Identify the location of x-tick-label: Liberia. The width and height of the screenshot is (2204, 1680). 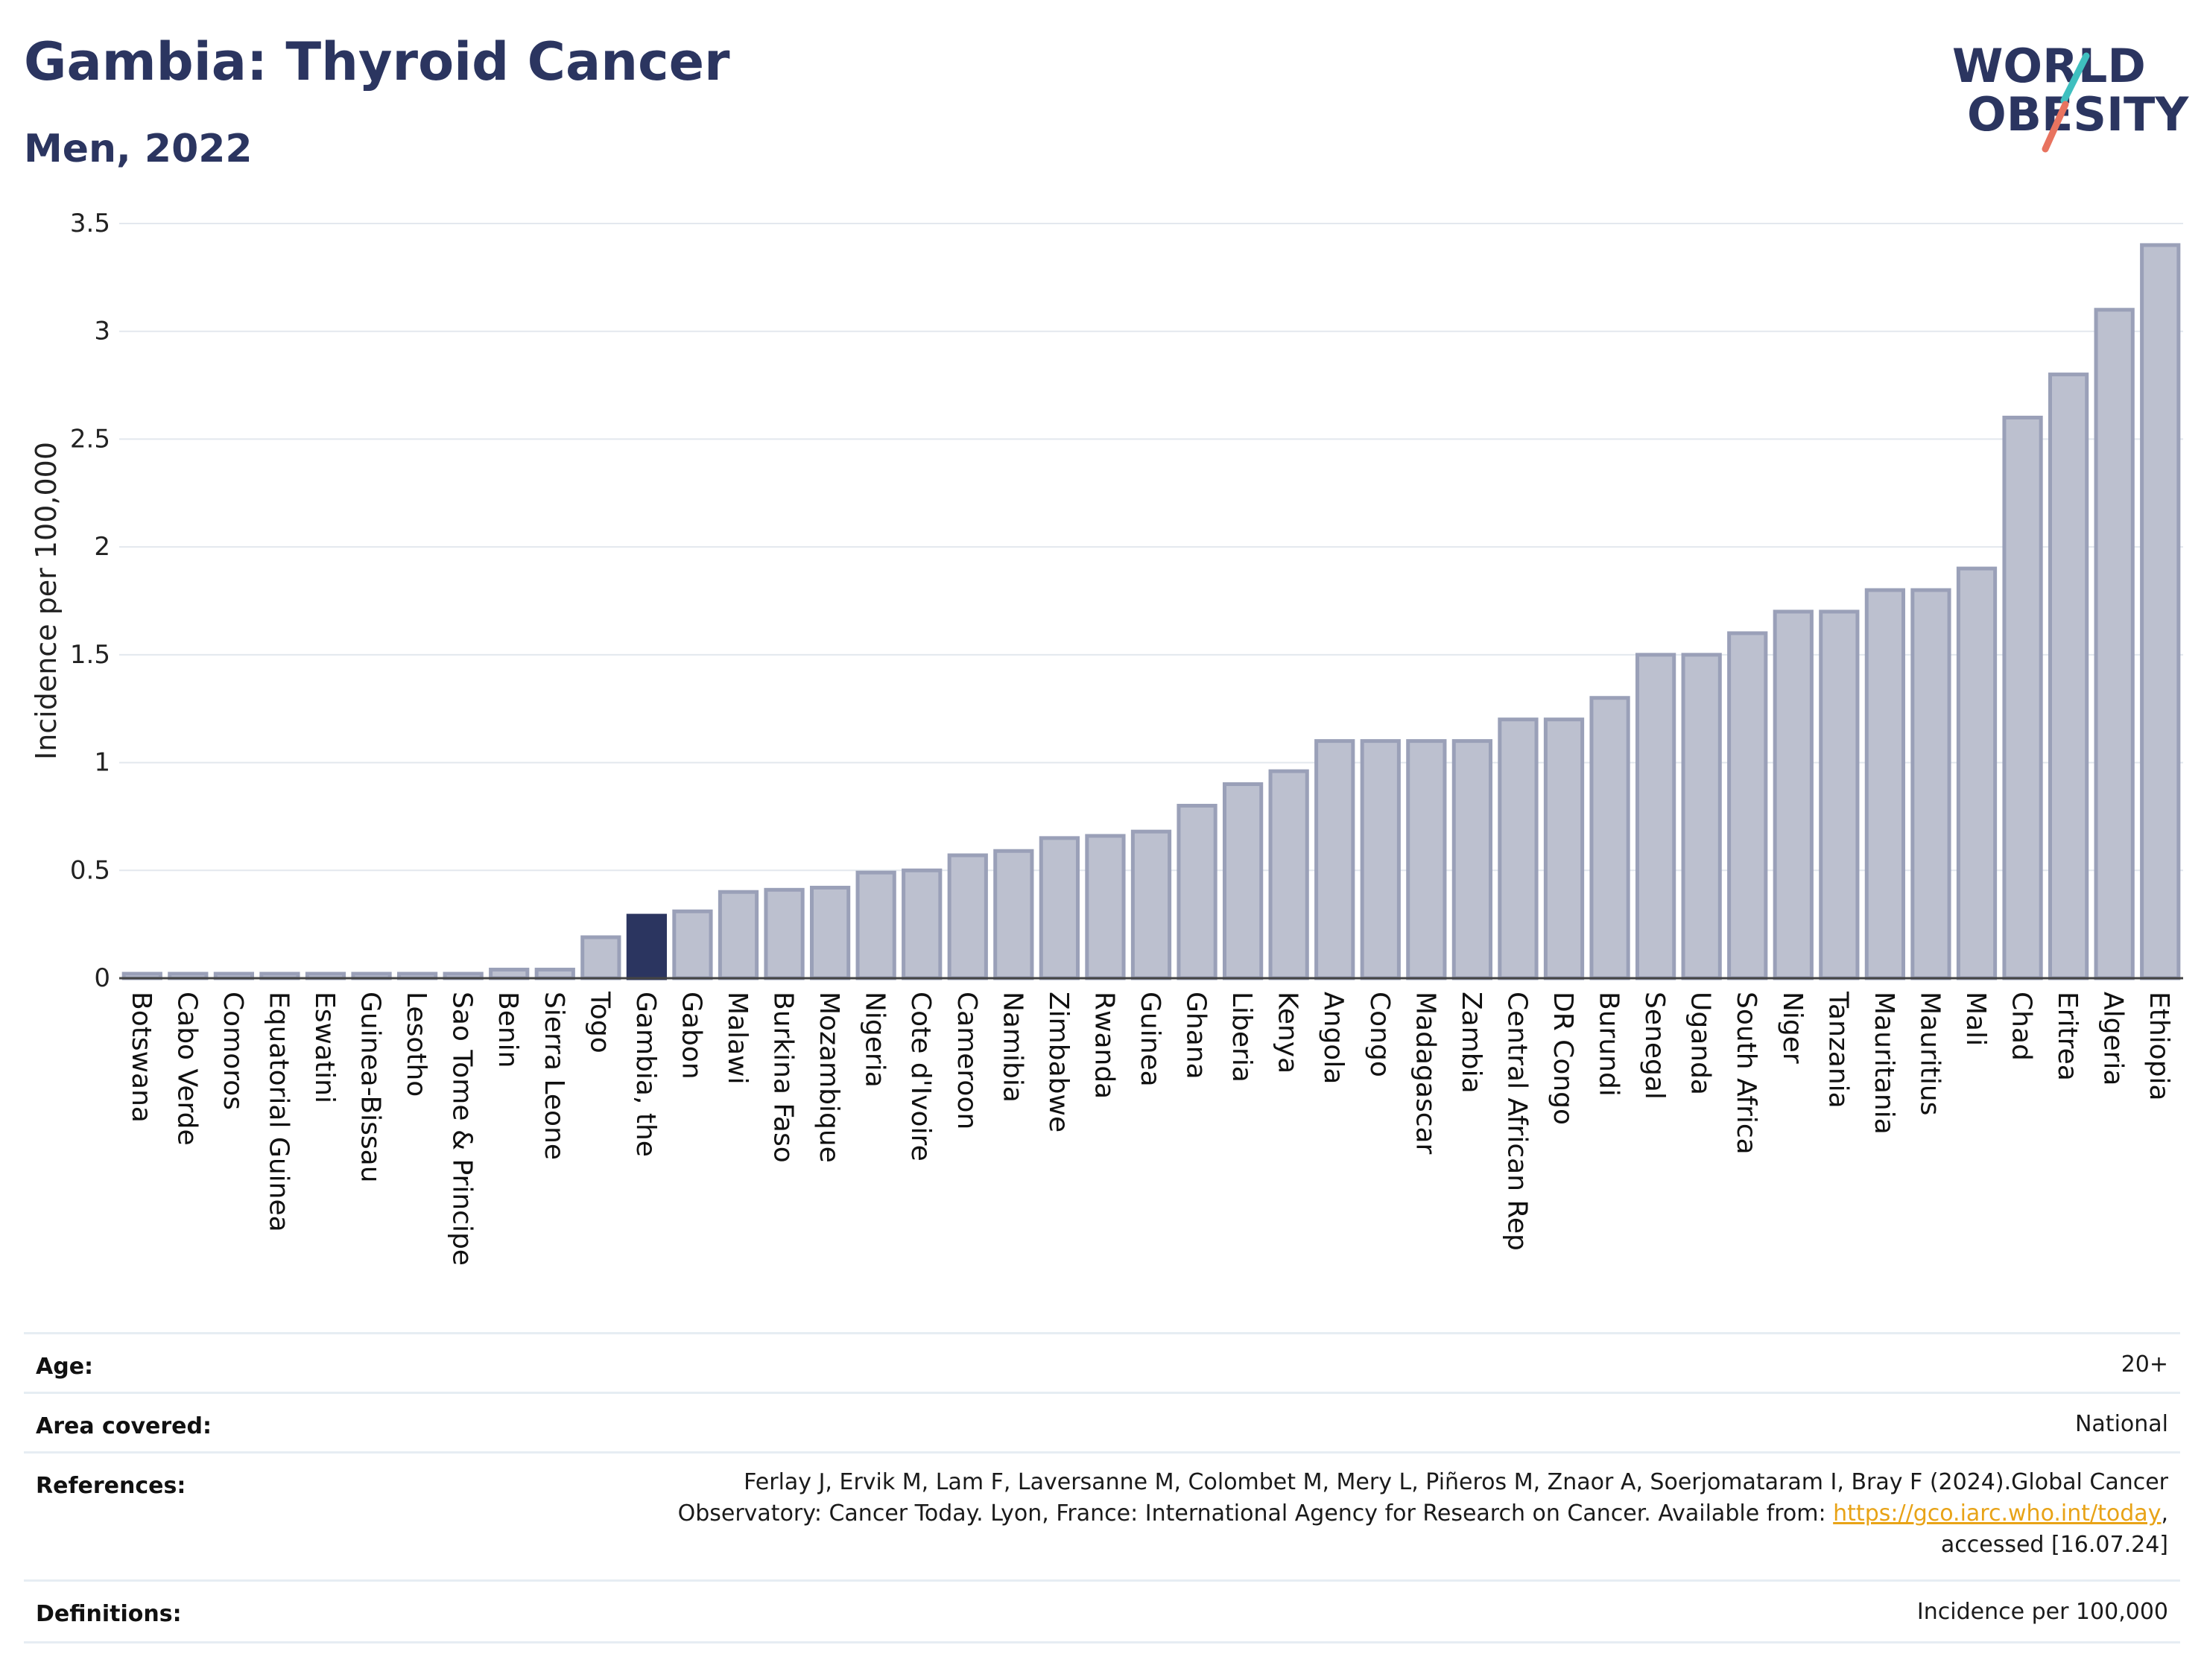
(1241, 1037).